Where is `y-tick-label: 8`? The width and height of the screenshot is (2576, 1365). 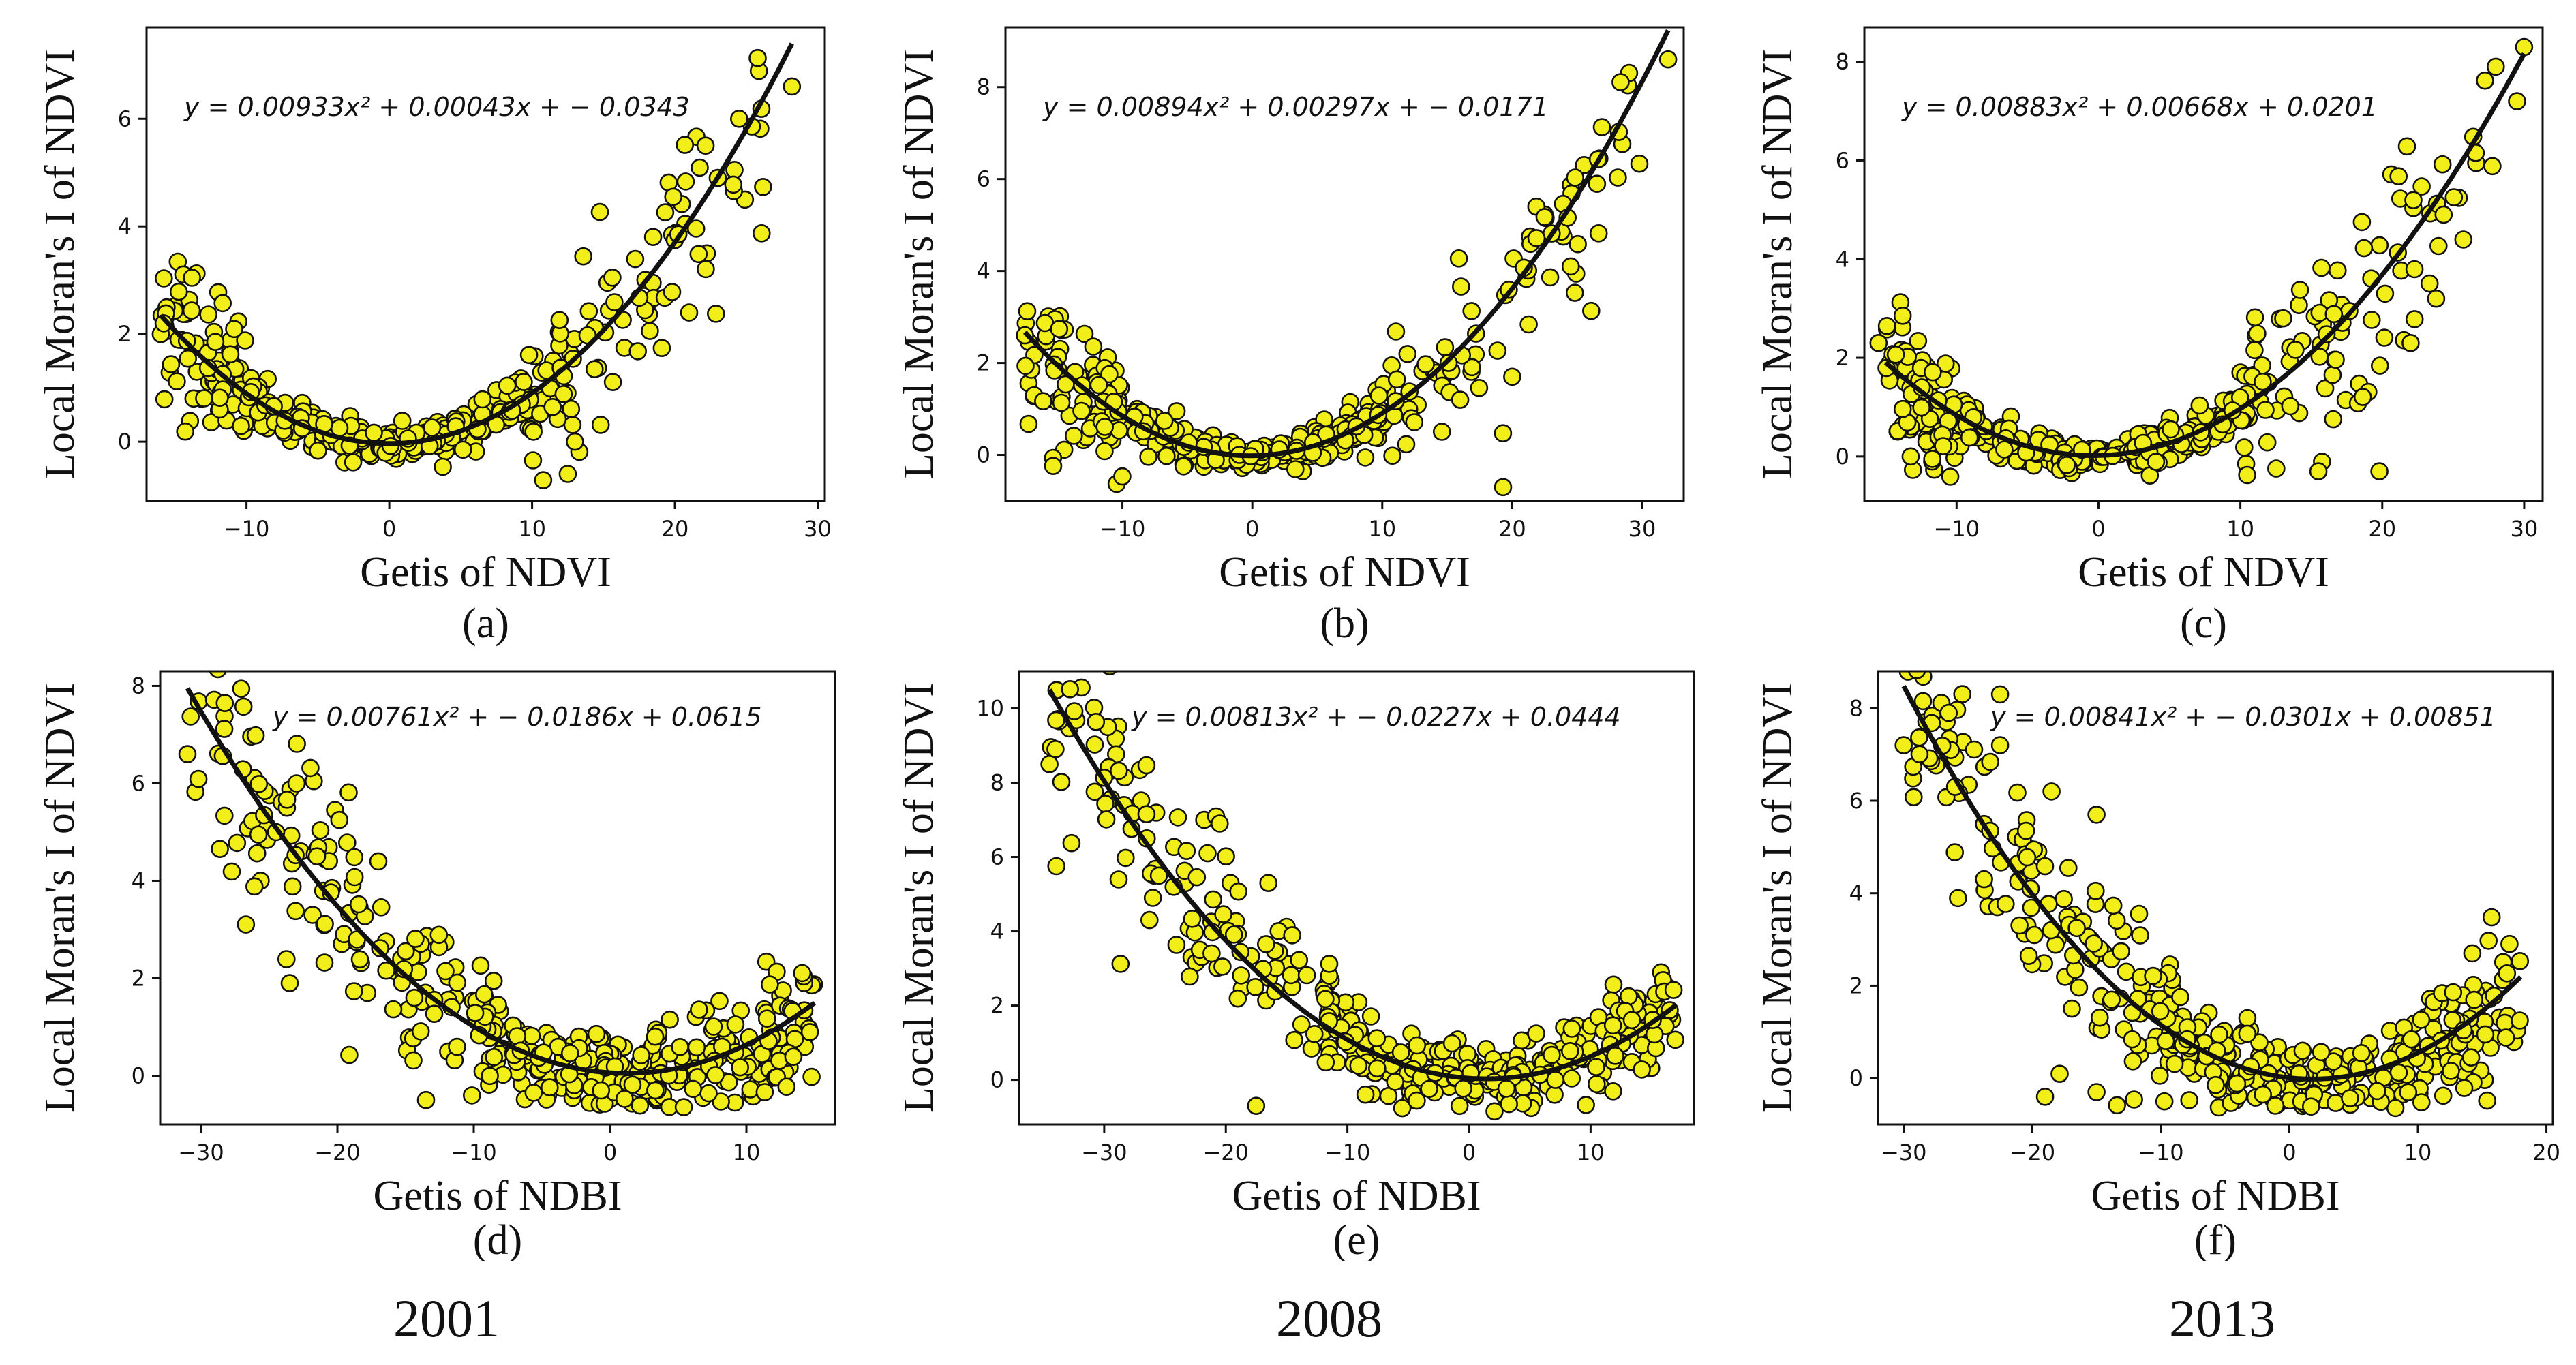
y-tick-label: 8 is located at coordinates (1843, 62).